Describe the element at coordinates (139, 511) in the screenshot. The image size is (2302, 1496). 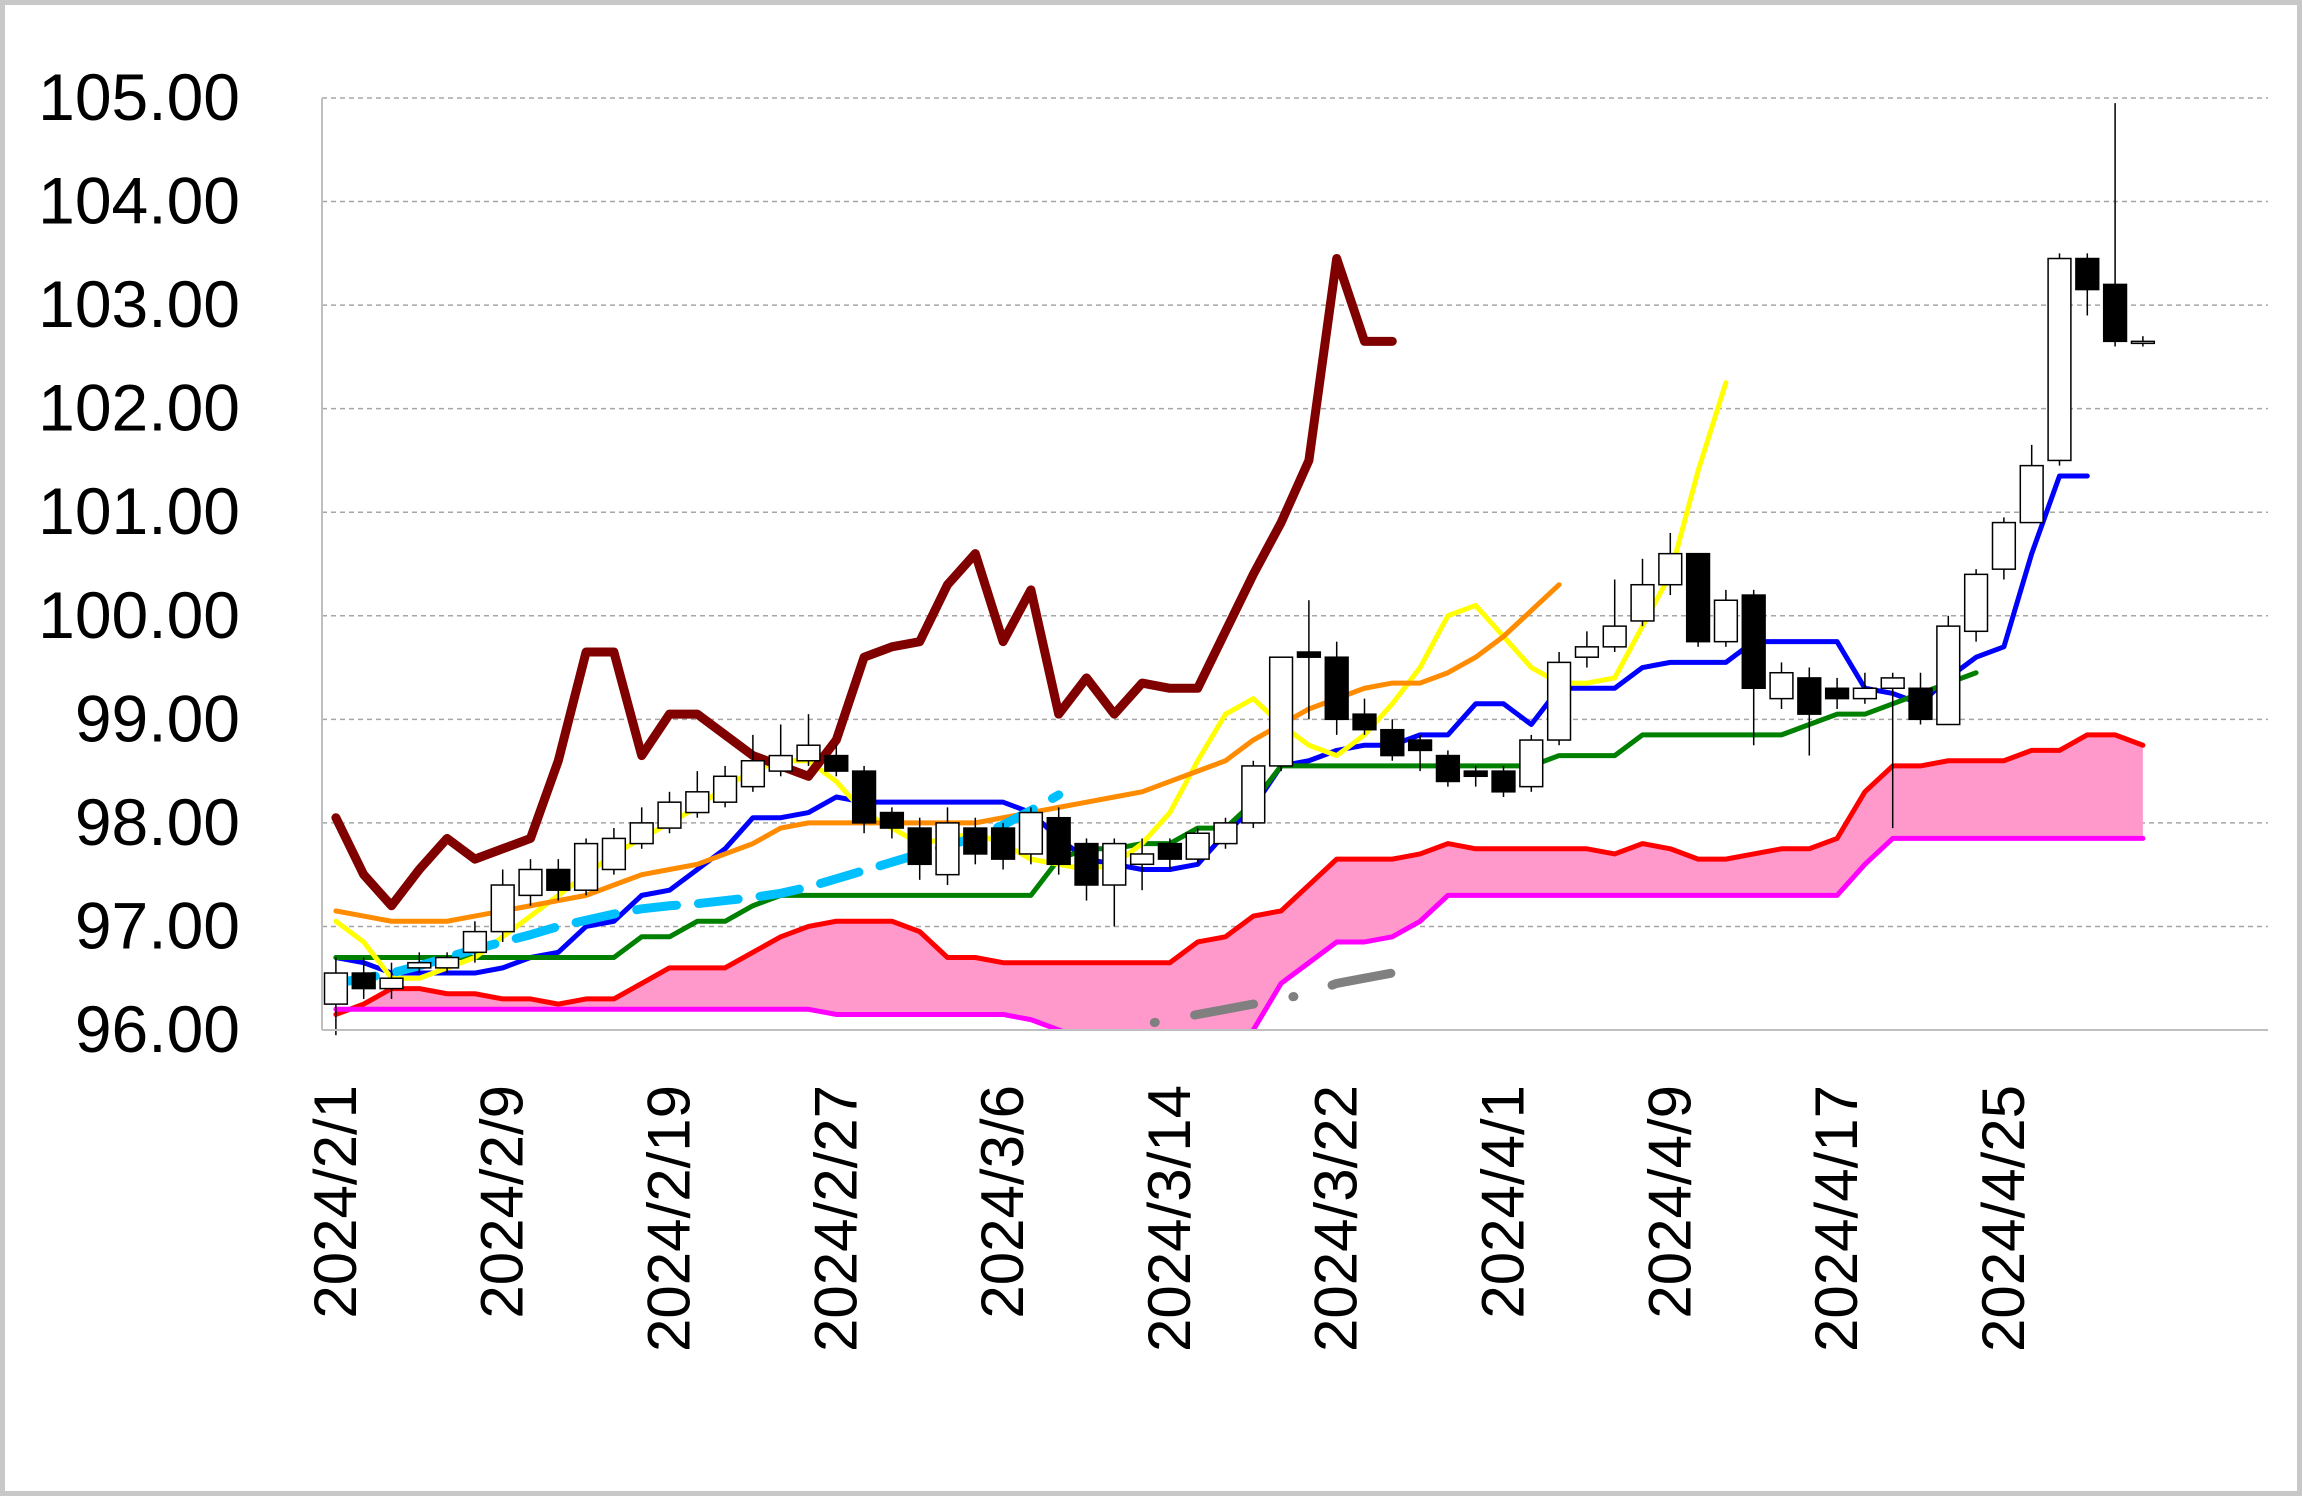
I see `y-tick-label: 101.00` at that location.